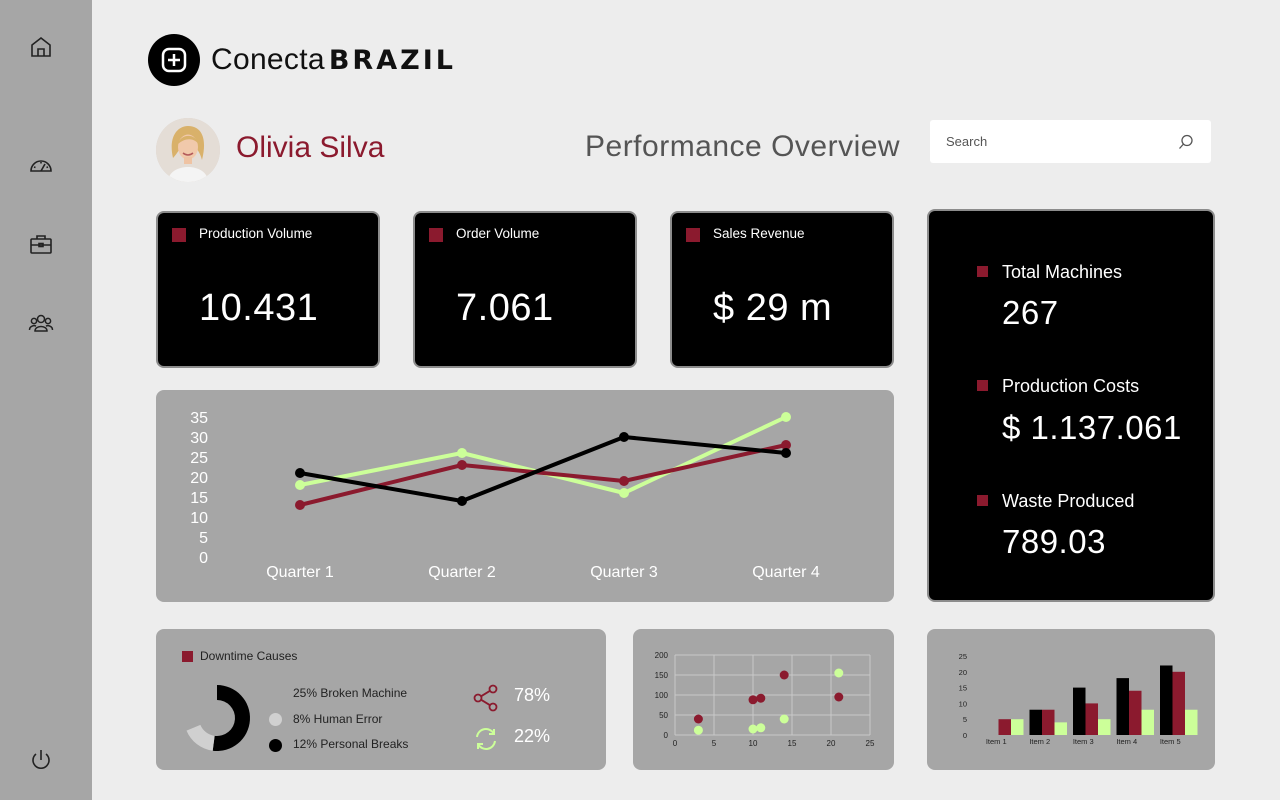 This screenshot has height=800, width=1280. I want to click on briefcase-icon, so click(41, 244).